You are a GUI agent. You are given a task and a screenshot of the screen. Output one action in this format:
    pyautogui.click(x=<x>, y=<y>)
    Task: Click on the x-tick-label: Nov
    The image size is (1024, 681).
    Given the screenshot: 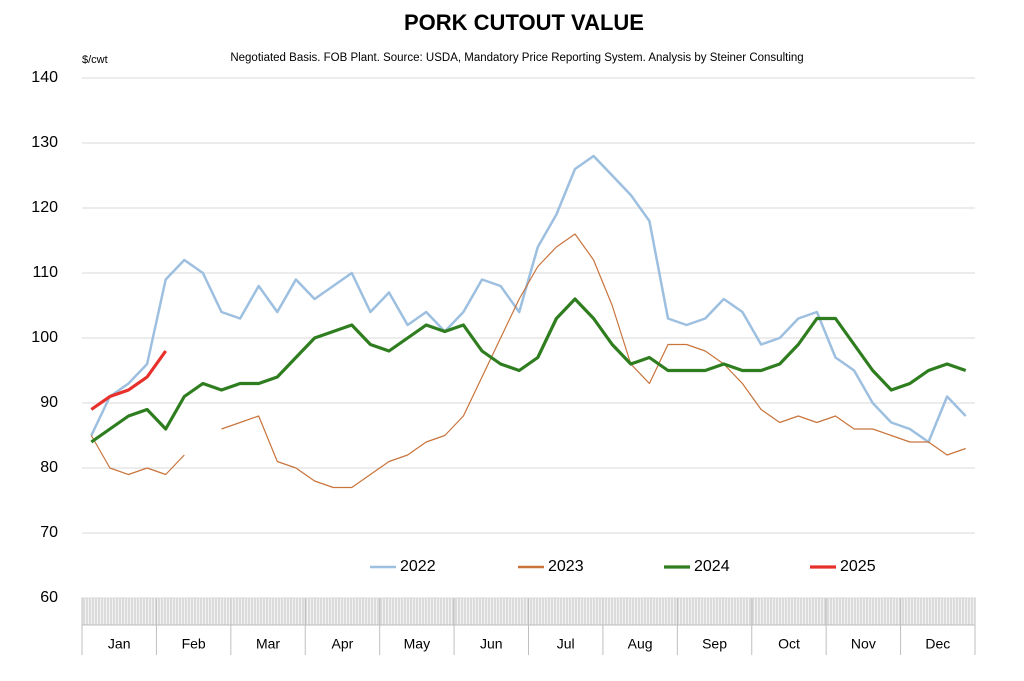 What is the action you would take?
    pyautogui.click(x=863, y=644)
    